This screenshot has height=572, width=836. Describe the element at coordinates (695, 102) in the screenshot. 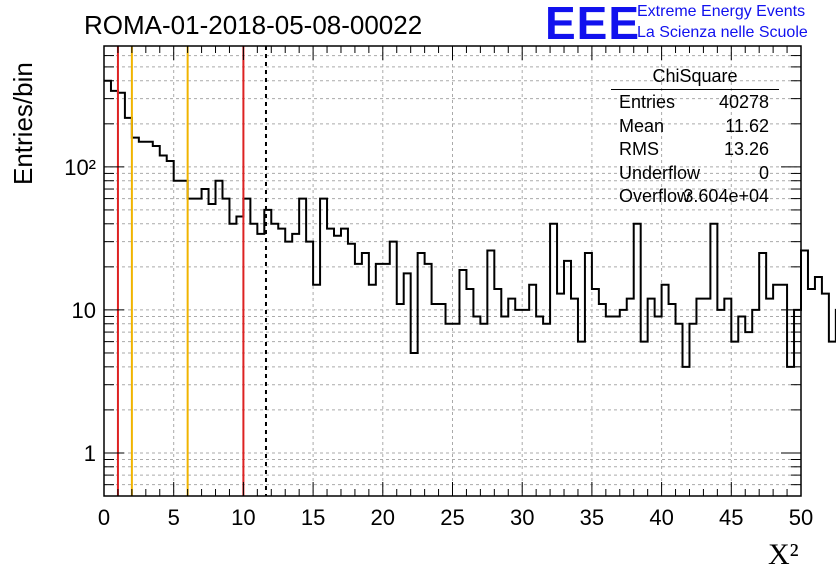

I see `stats-row-entries: Entries 40278` at that location.